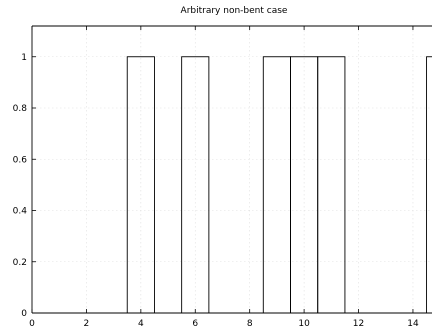 The height and width of the screenshot is (328, 432). I want to click on y-tick-label: 0.2, so click(20, 263).